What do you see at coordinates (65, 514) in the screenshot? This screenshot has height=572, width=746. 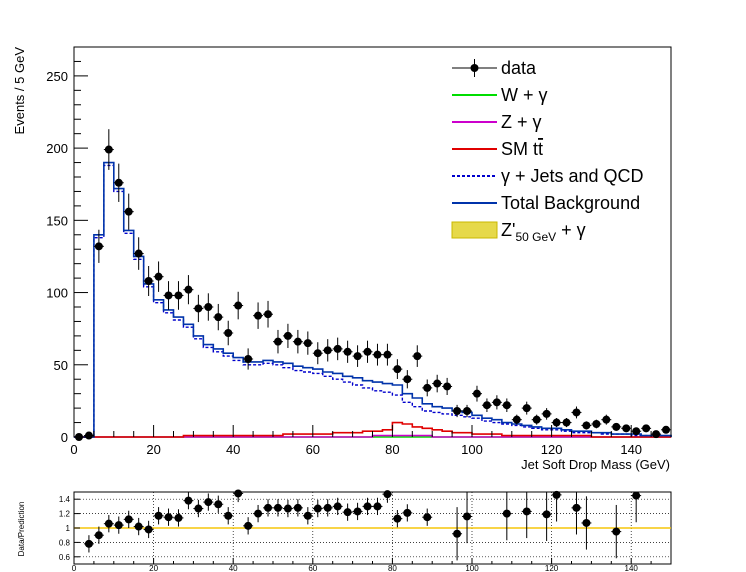 I see `ratio-y-tick-label: 1.2` at bounding box center [65, 514].